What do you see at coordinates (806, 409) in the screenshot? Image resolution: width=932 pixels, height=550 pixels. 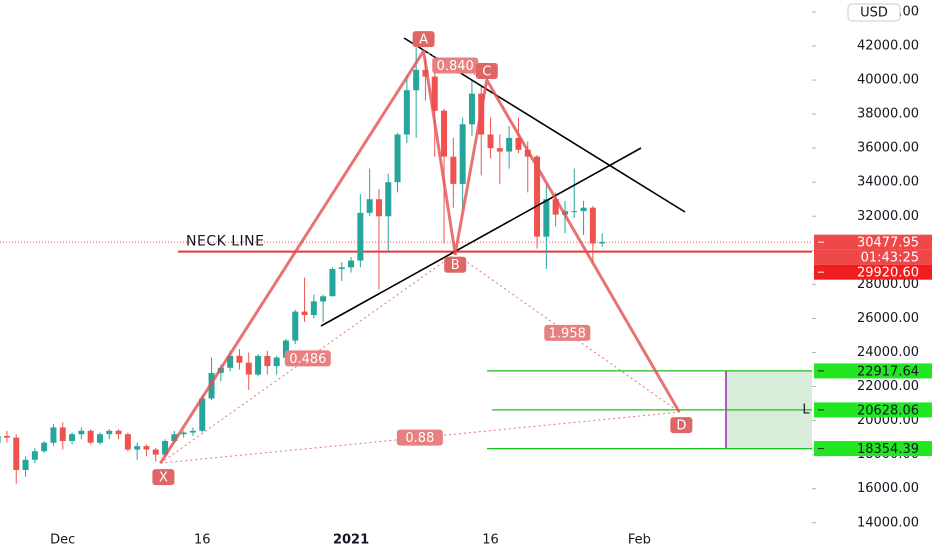 I see `level-marker: L` at bounding box center [806, 409].